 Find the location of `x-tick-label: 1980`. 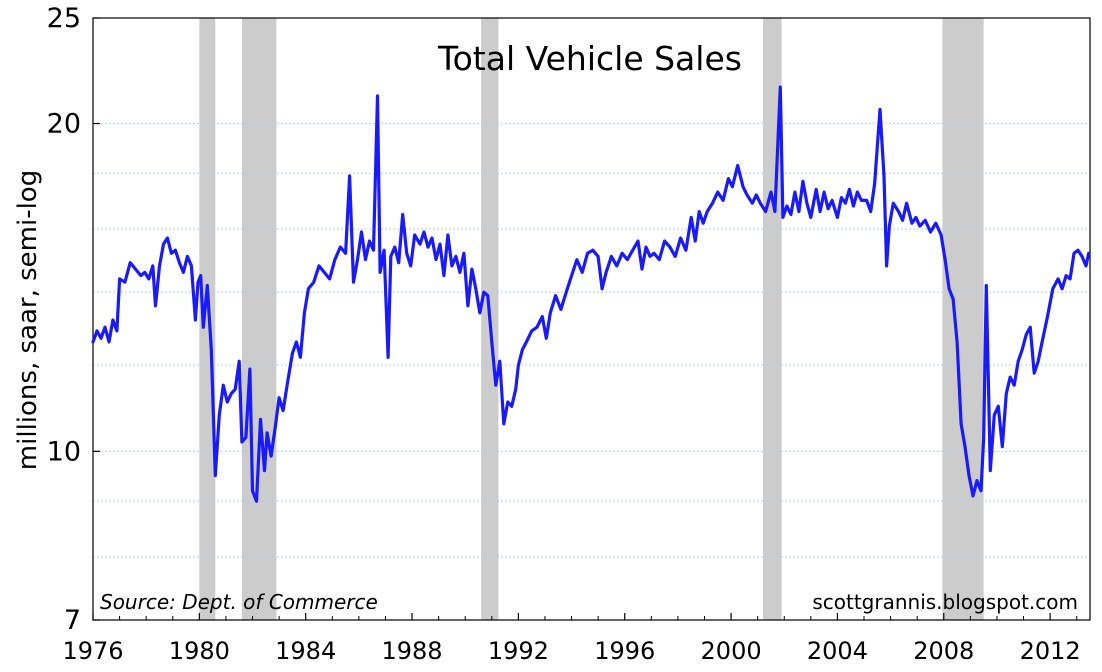

x-tick-label: 1980 is located at coordinates (199, 651).